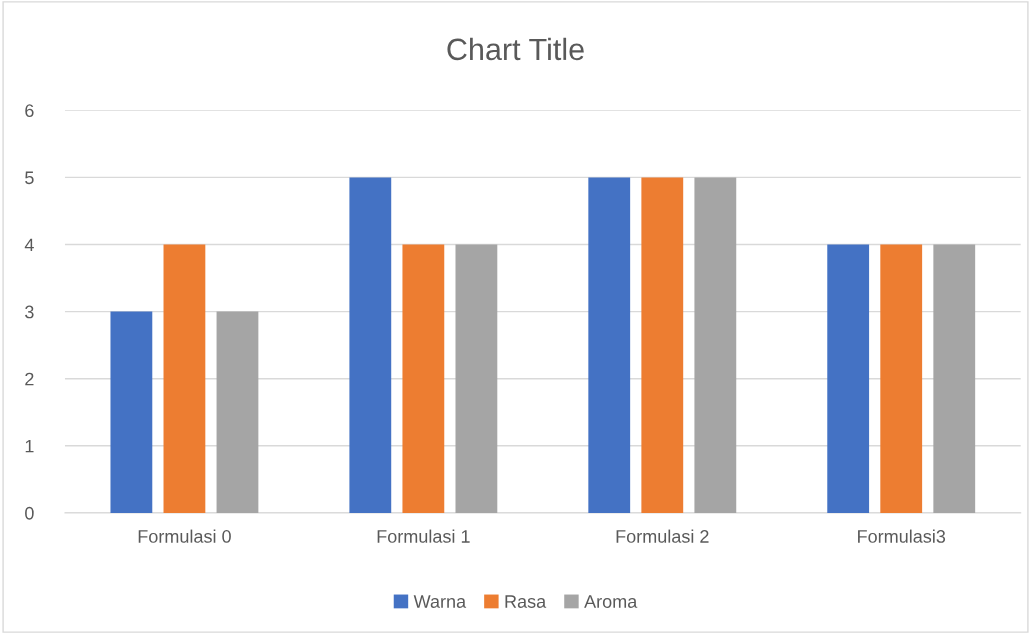  I want to click on chart-title: Chart Title, so click(515, 49).